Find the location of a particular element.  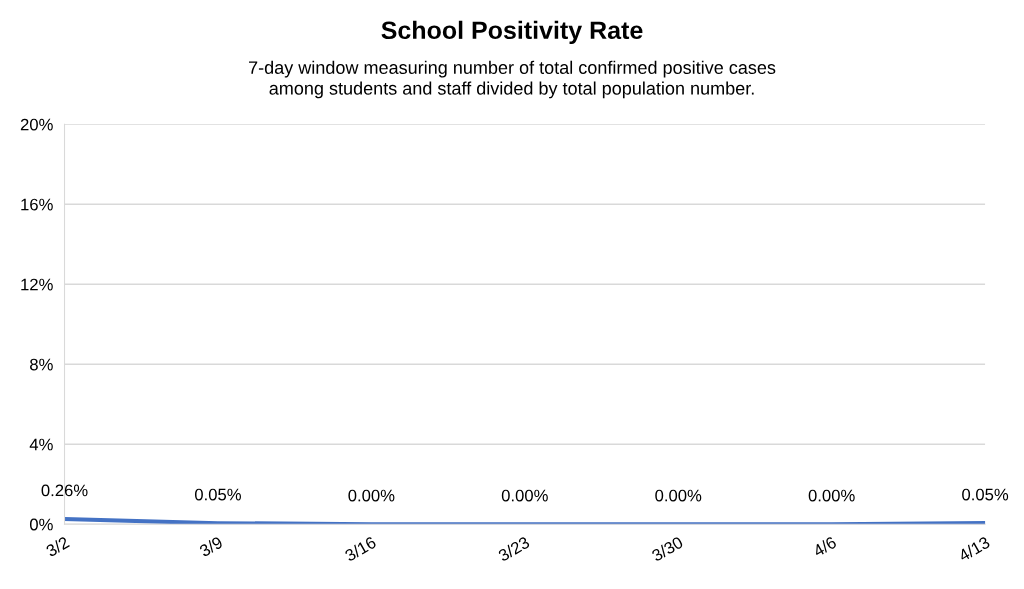

y-tick-label: 4% is located at coordinates (41, 444).